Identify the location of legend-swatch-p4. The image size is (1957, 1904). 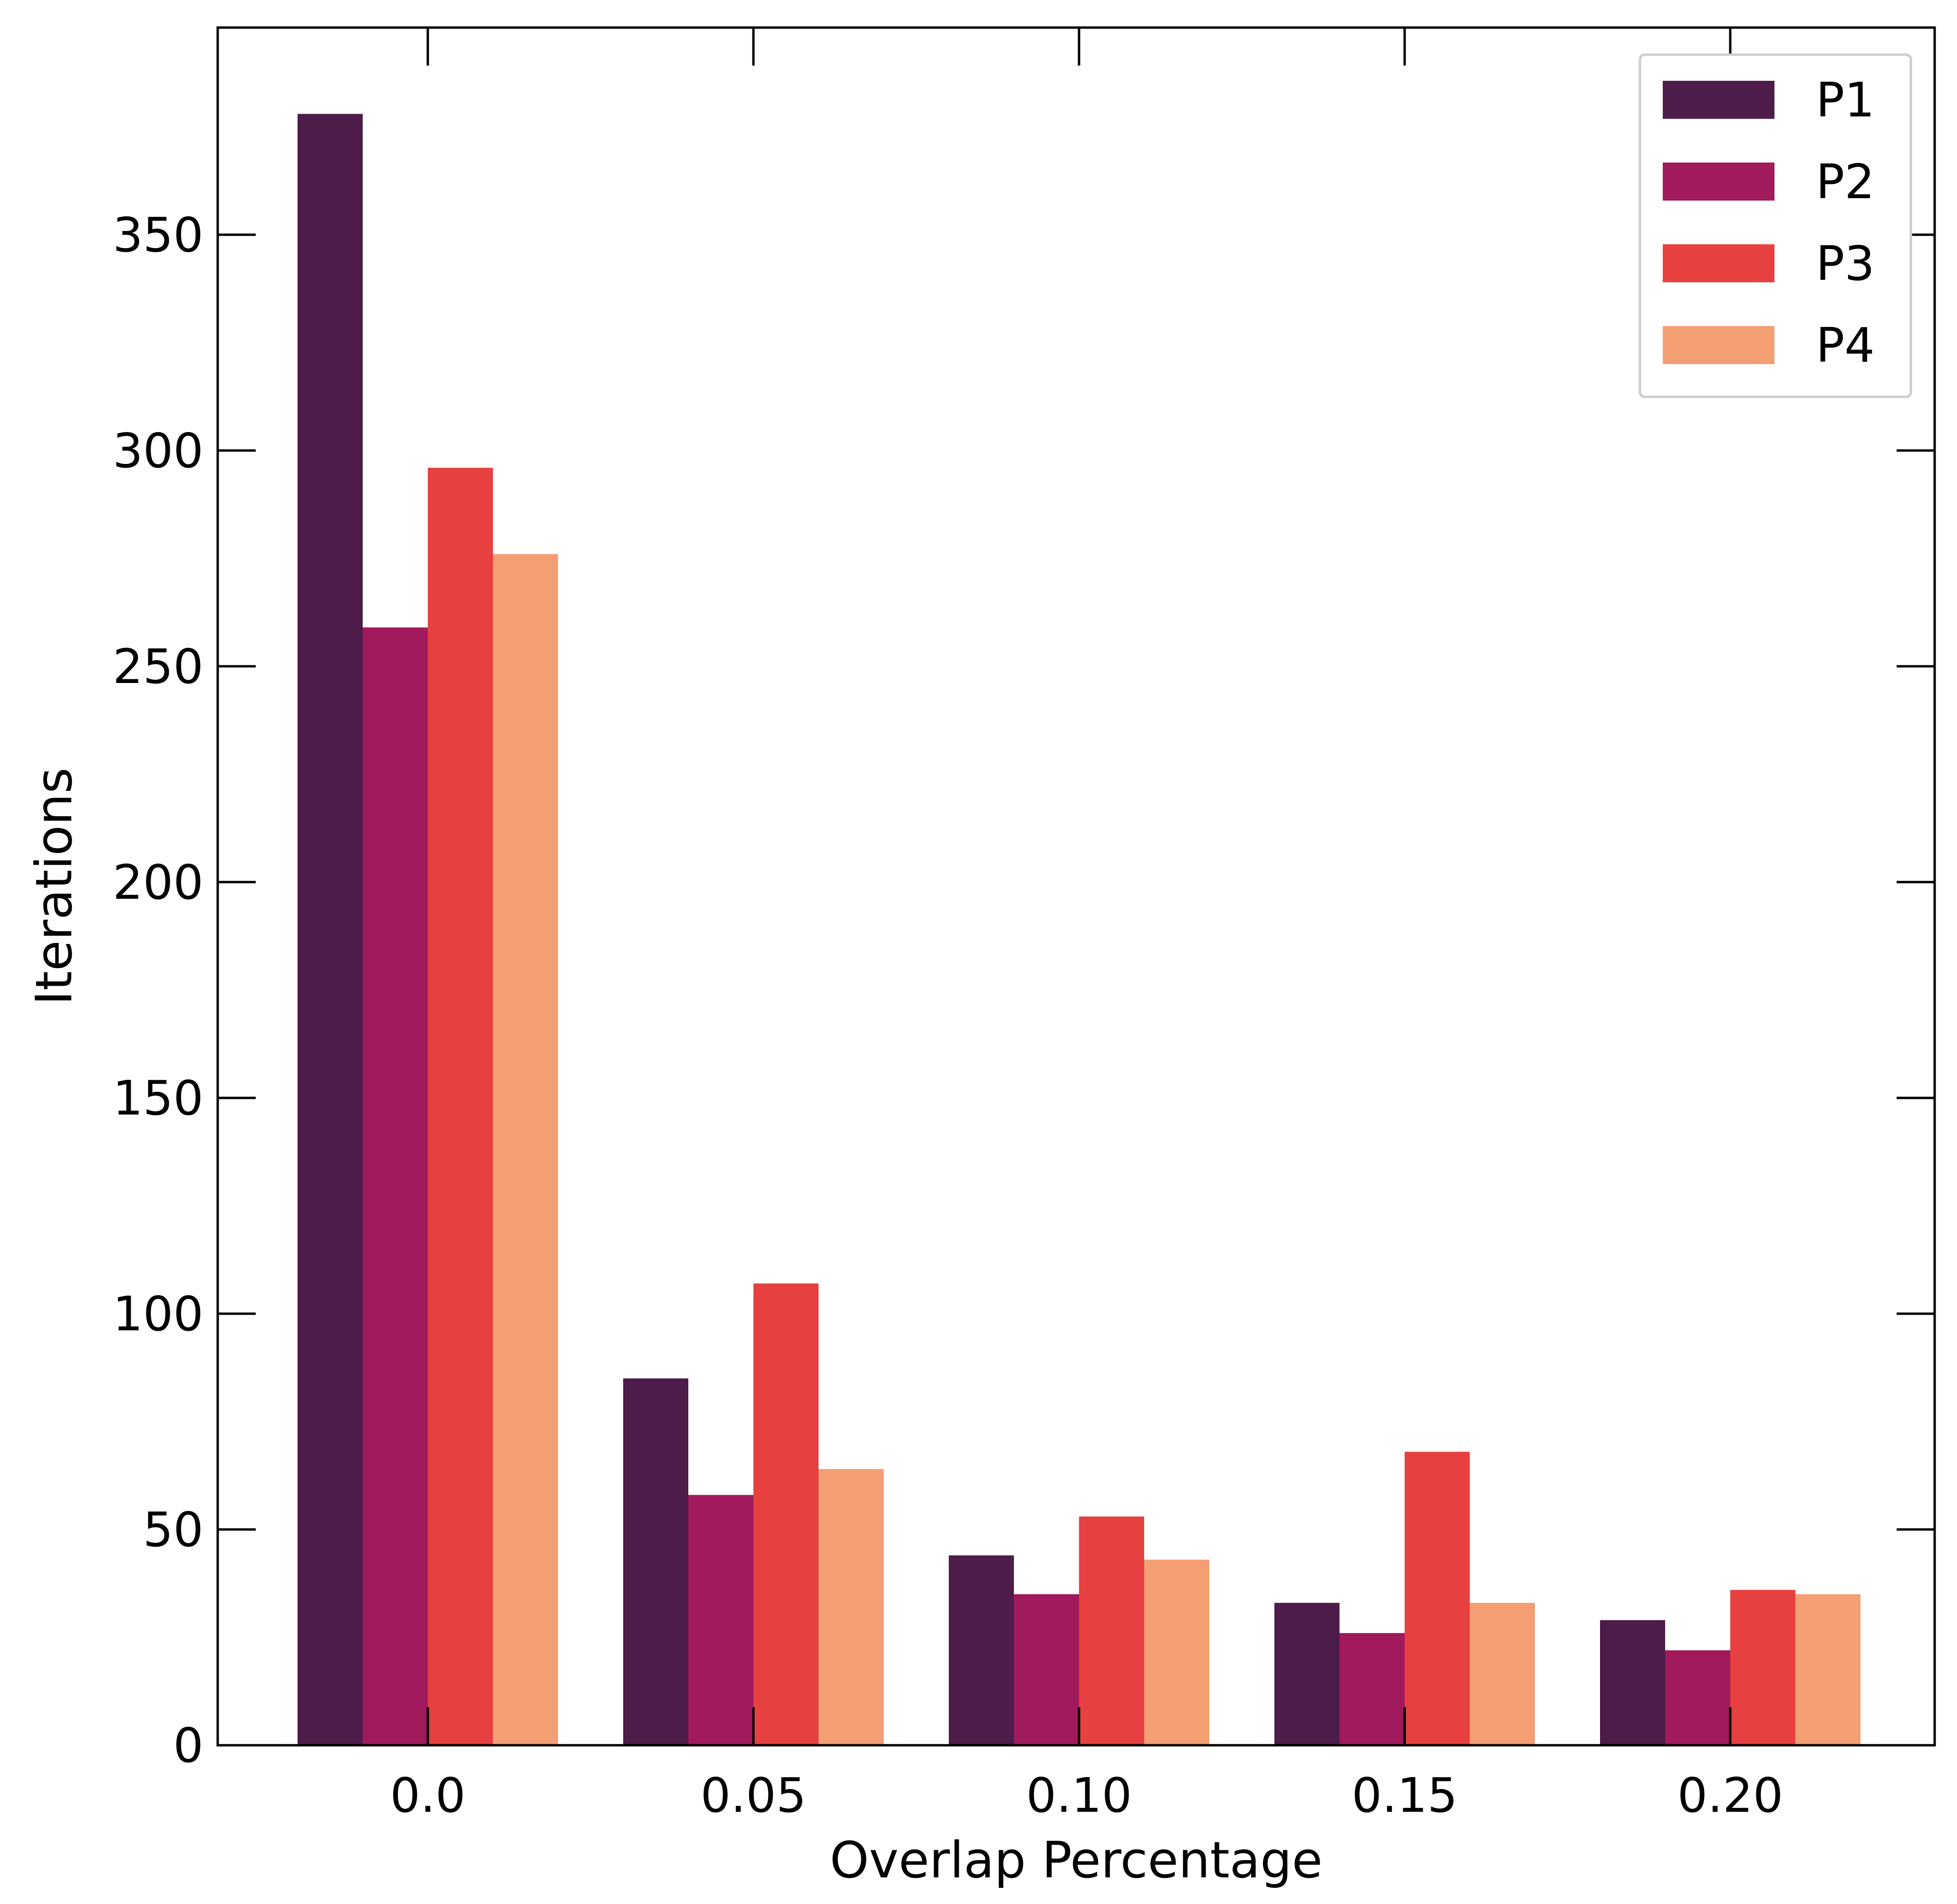
(1718, 345).